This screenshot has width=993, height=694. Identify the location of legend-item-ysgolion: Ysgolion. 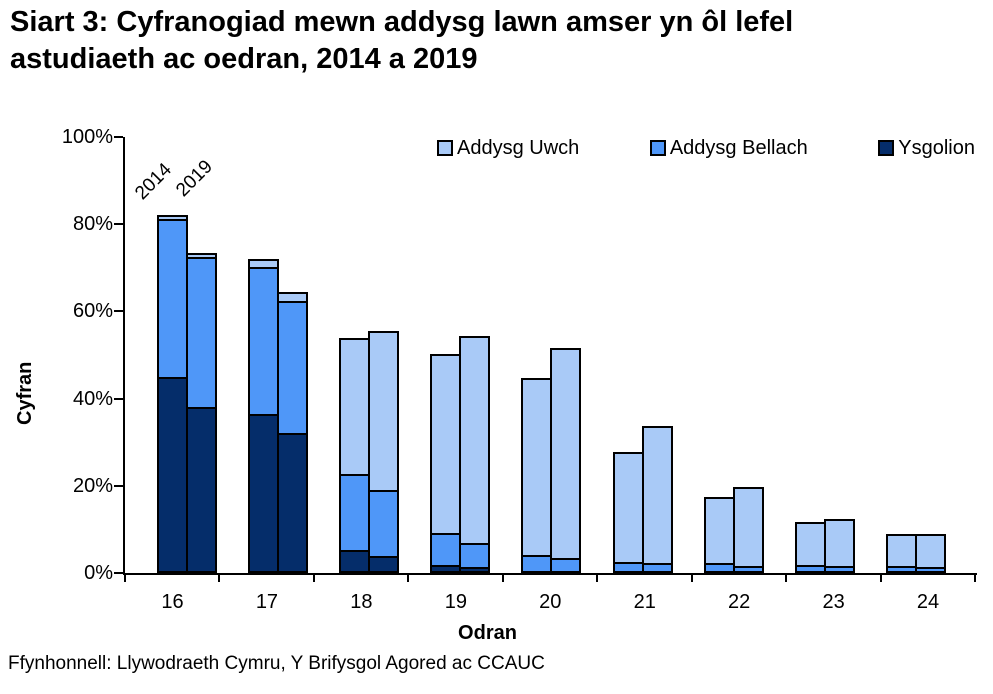
(926, 148).